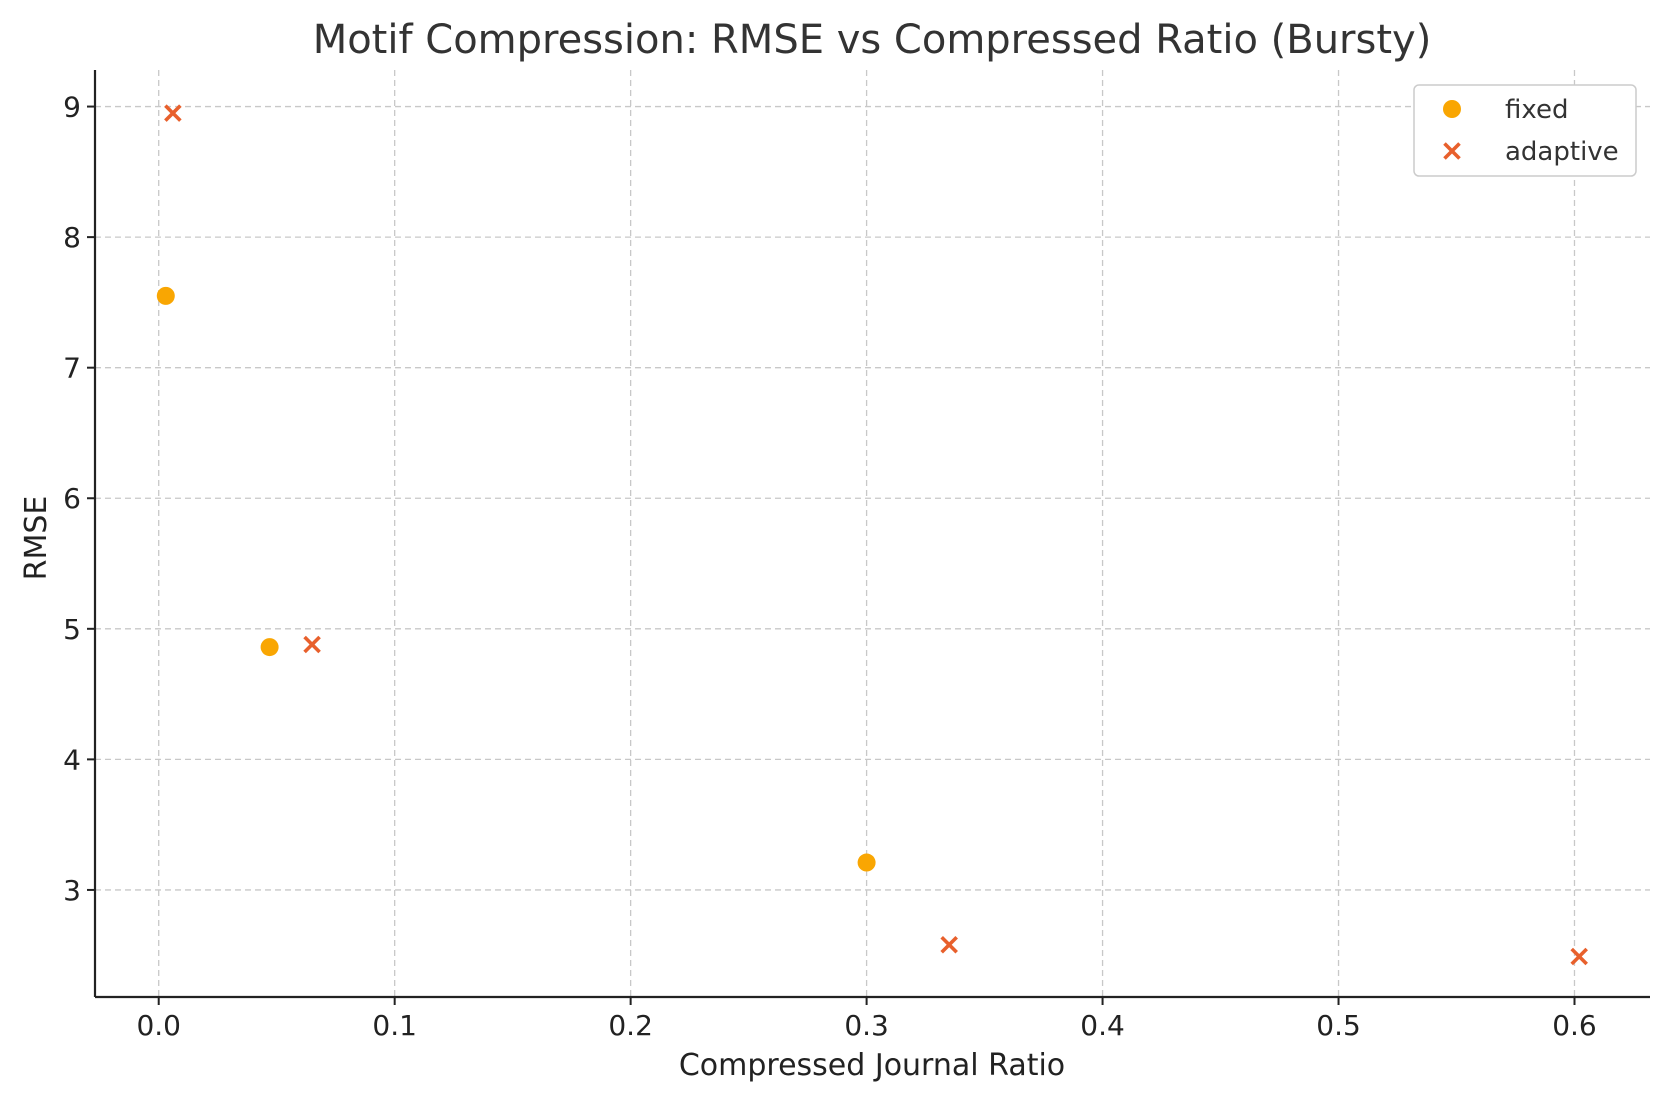  What do you see at coordinates (72, 237) in the screenshot?
I see `y-tick-label: 8` at bounding box center [72, 237].